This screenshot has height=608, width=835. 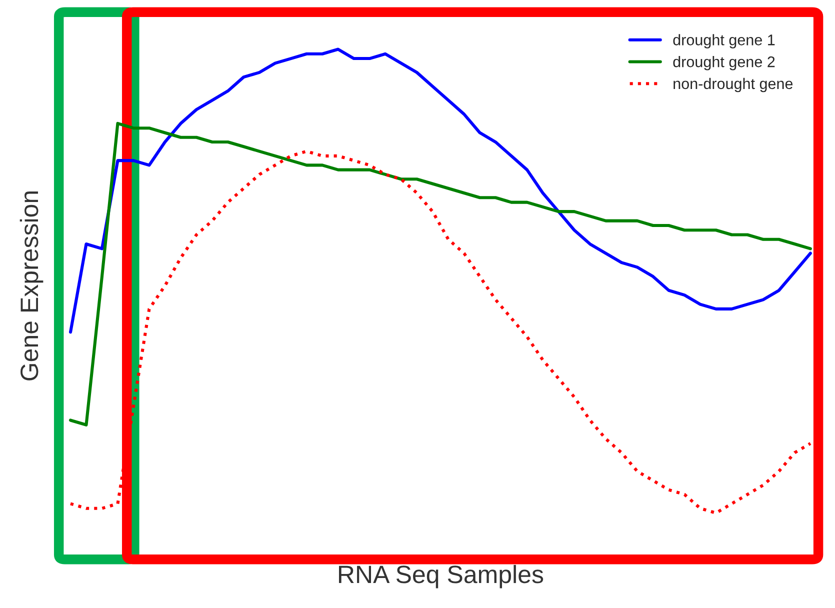 What do you see at coordinates (733, 85) in the screenshot?
I see `legend-label: non-drought gene` at bounding box center [733, 85].